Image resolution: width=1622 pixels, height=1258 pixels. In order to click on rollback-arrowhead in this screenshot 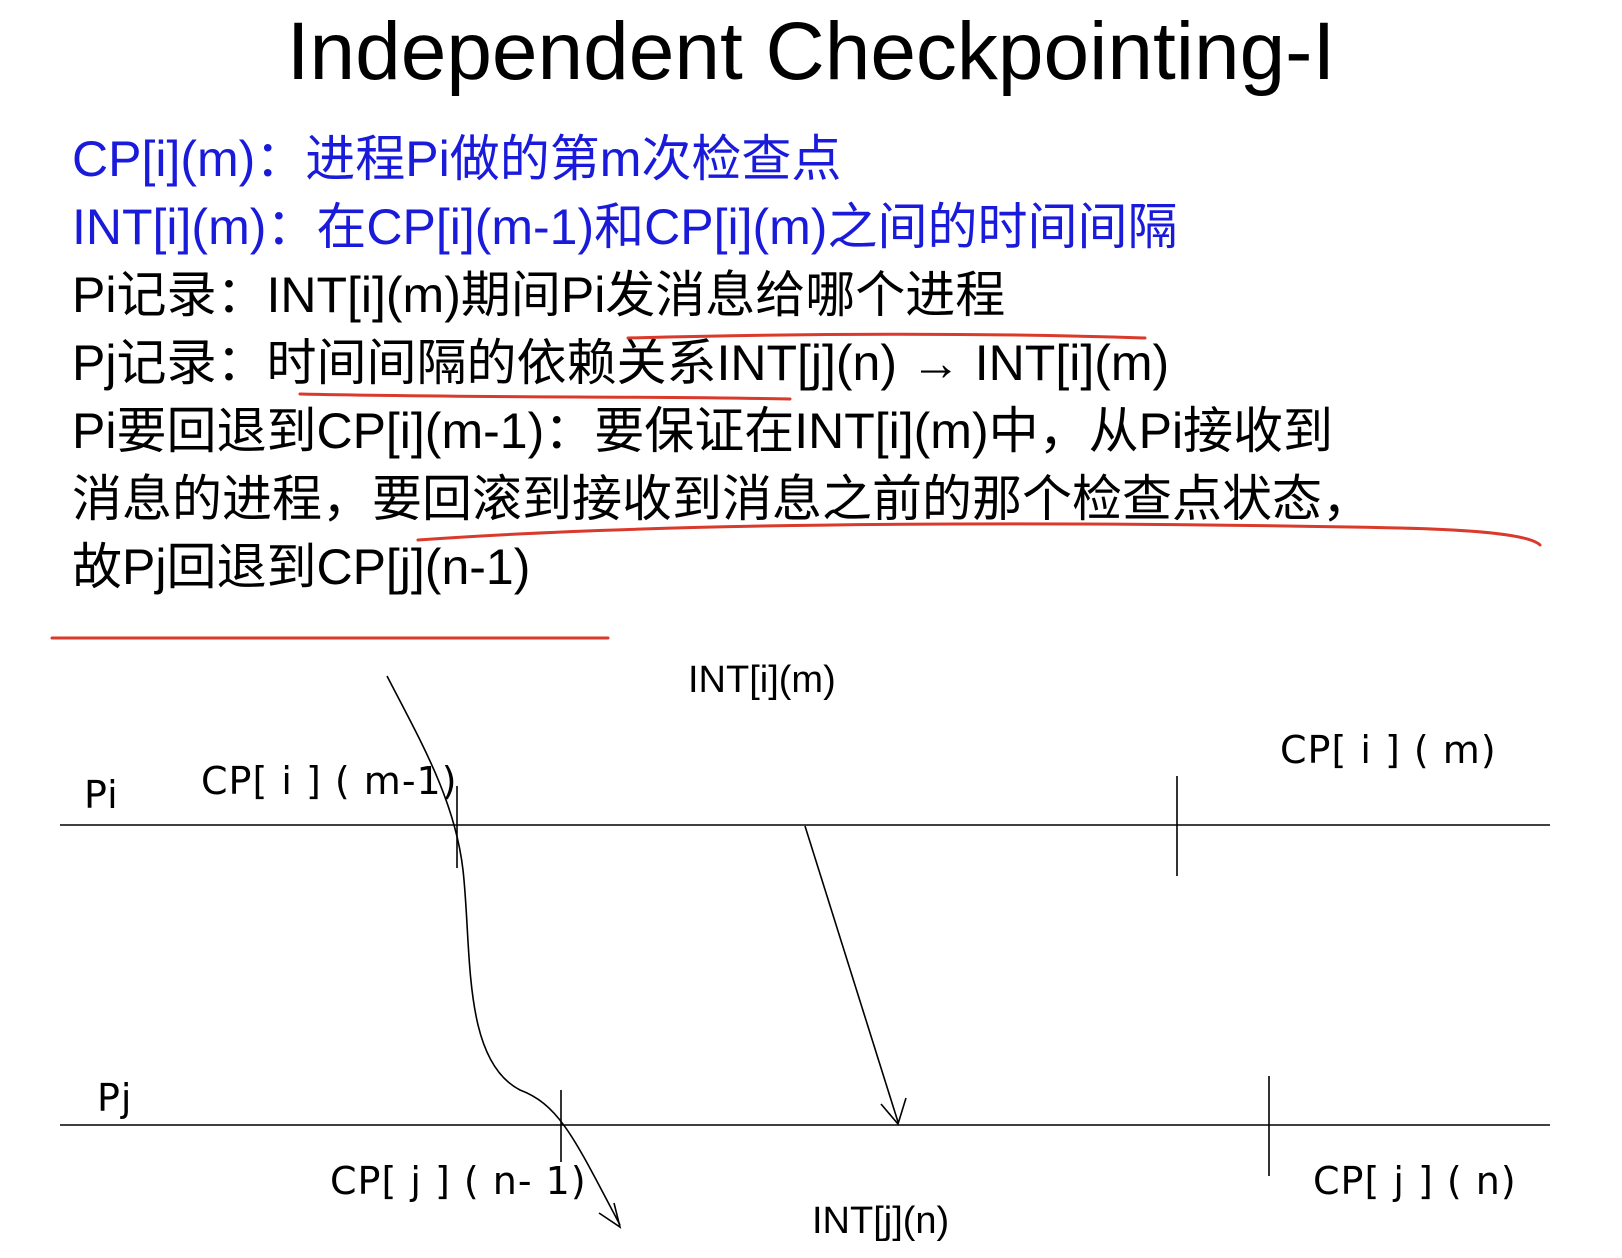, I will do `click(610, 1215)`.